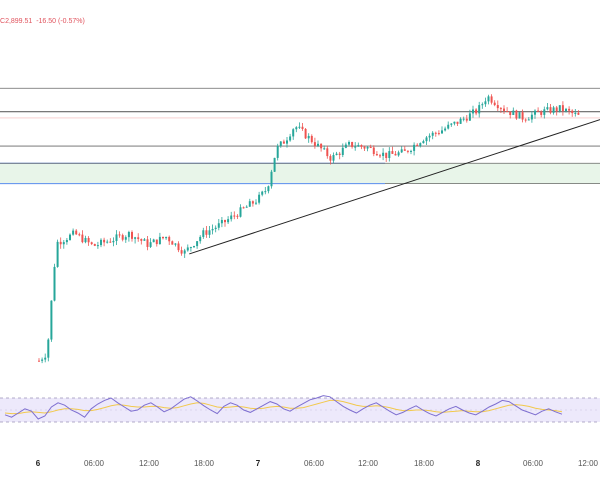 The width and height of the screenshot is (600, 494). What do you see at coordinates (71, 21) in the screenshot?
I see `change-percent: (-0.57%)` at bounding box center [71, 21].